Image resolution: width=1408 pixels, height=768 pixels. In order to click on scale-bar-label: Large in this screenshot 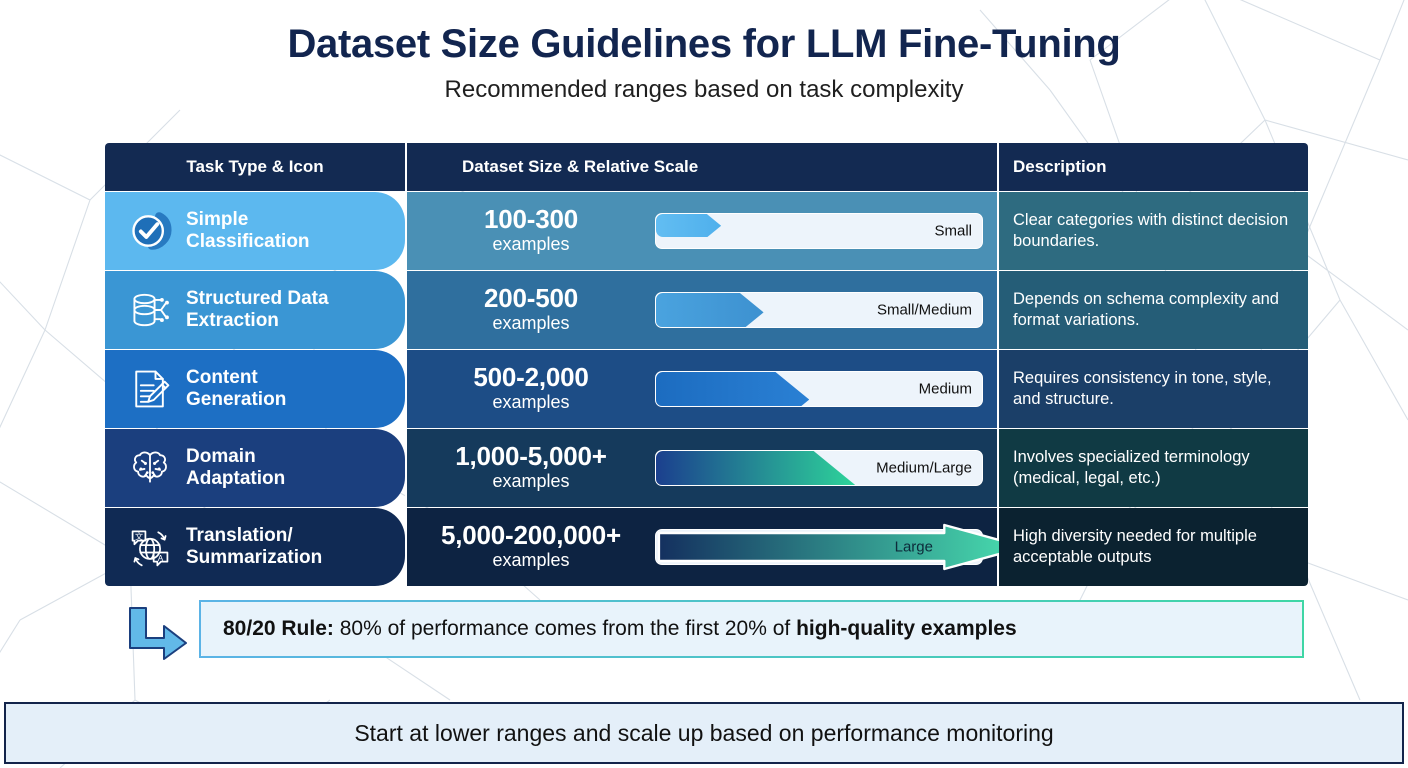, I will do `click(913, 547)`.